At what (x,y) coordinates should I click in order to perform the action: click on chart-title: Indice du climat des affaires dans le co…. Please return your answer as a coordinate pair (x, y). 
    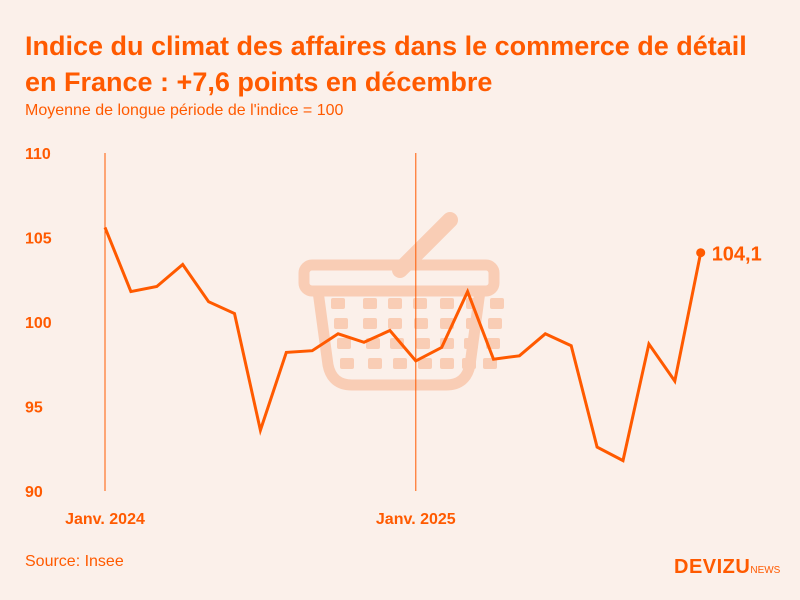
    Looking at the image, I should click on (386, 64).